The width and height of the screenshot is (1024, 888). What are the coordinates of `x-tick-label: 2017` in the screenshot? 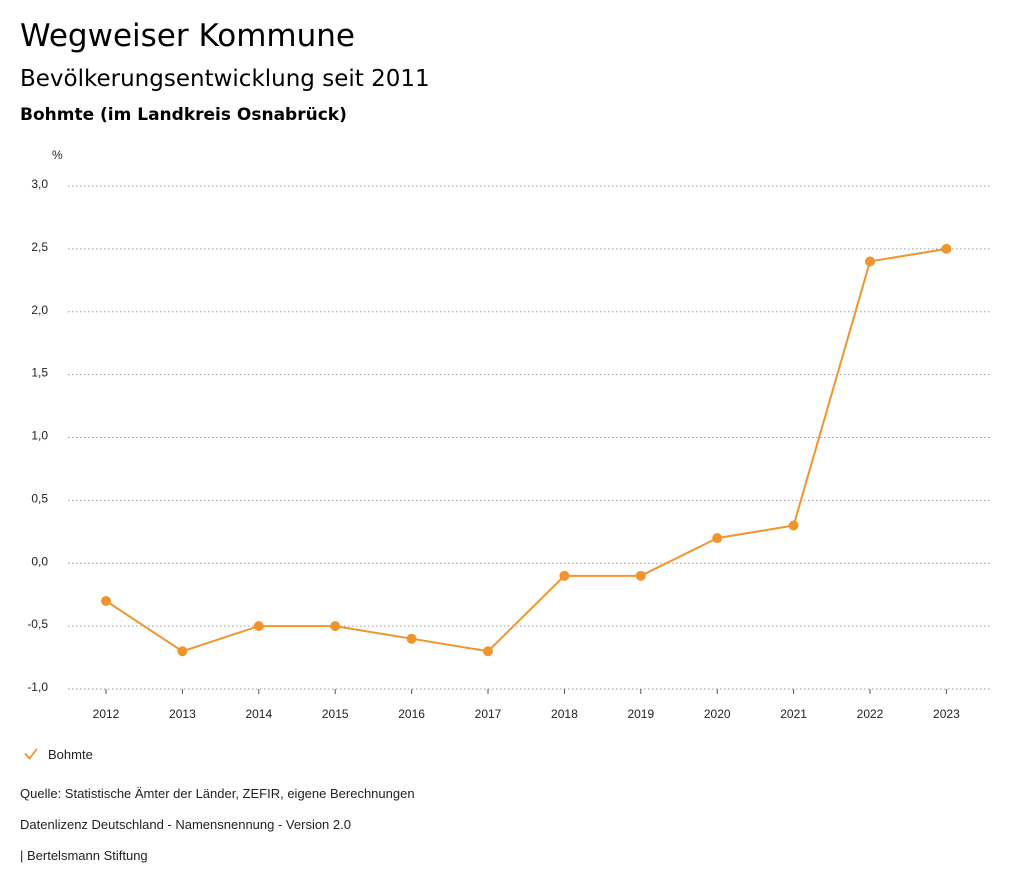 It's located at (488, 714).